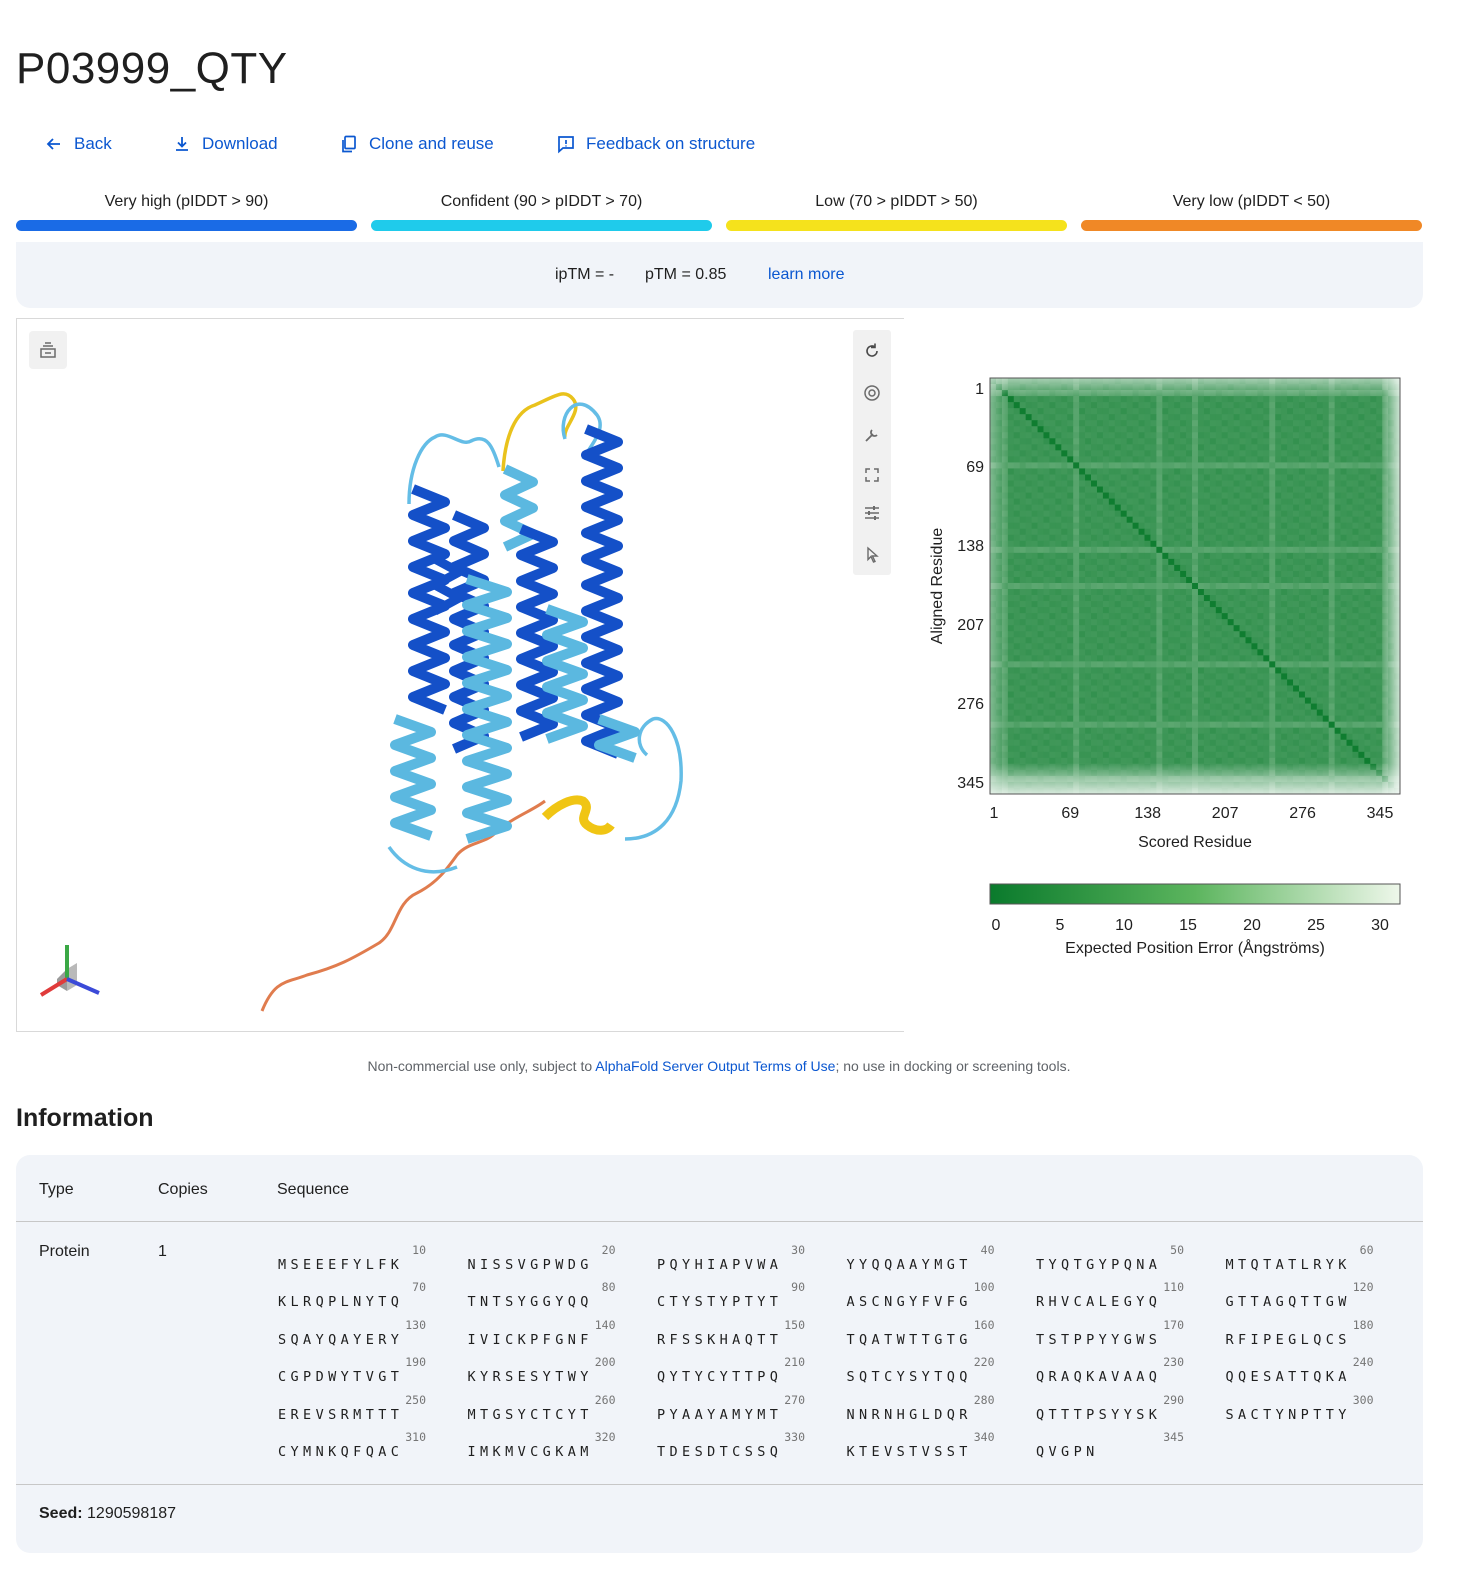  Describe the element at coordinates (1380, 925) in the screenshot. I see `colorbar-tick-label: 30` at that location.